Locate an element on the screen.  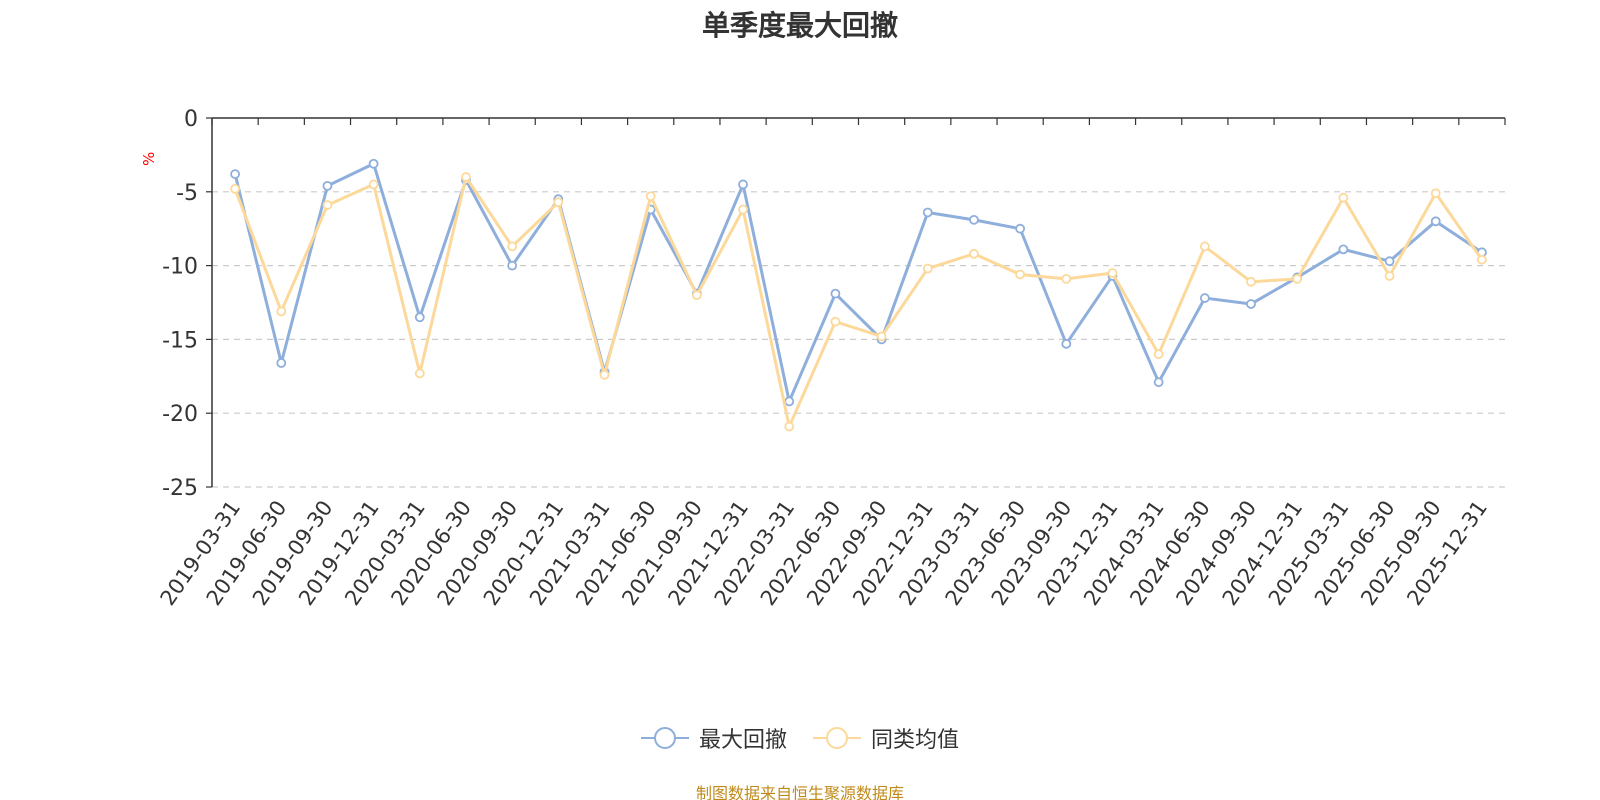
y-tick-label: -15 is located at coordinates (180, 340).